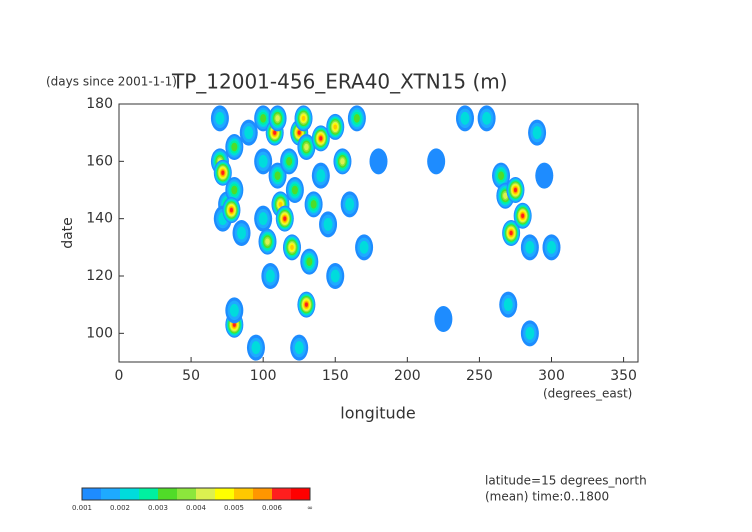  What do you see at coordinates (272, 508) in the screenshot?
I see `colorbar-label: 0.006` at bounding box center [272, 508].